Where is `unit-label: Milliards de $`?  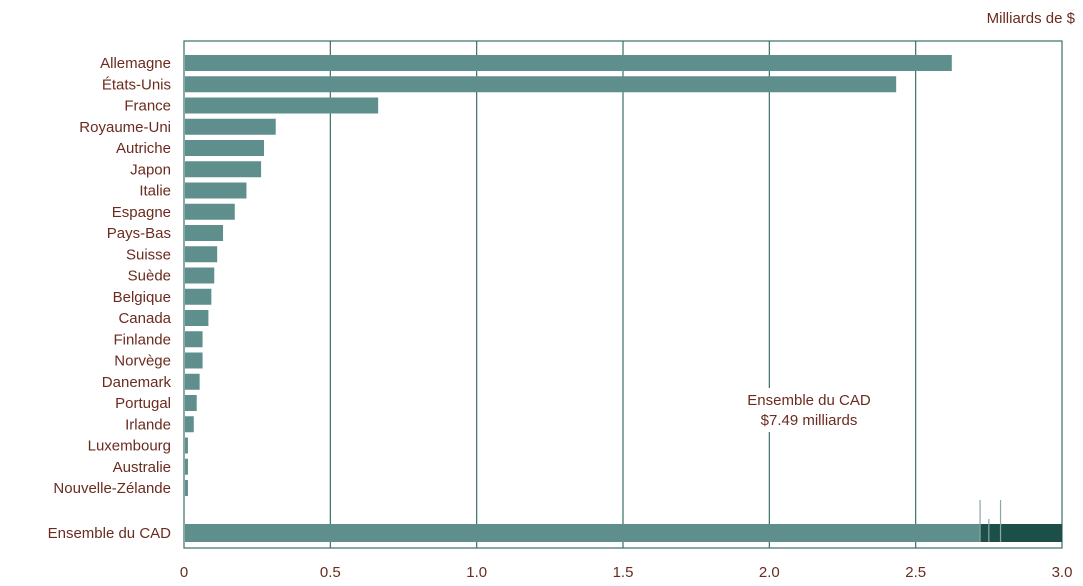
unit-label: Milliards de $ is located at coordinates (1030, 18).